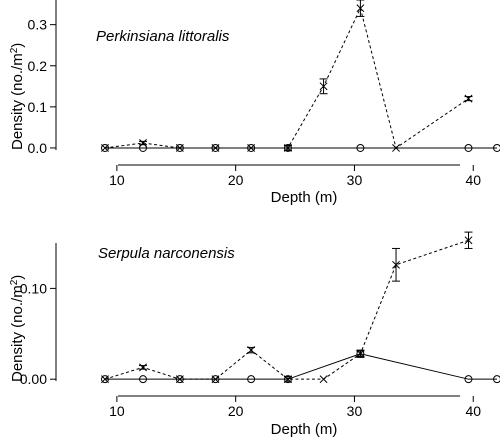  Describe the element at coordinates (163, 36) in the screenshot. I see `panel-title: Perkinsiana littoralis` at that location.